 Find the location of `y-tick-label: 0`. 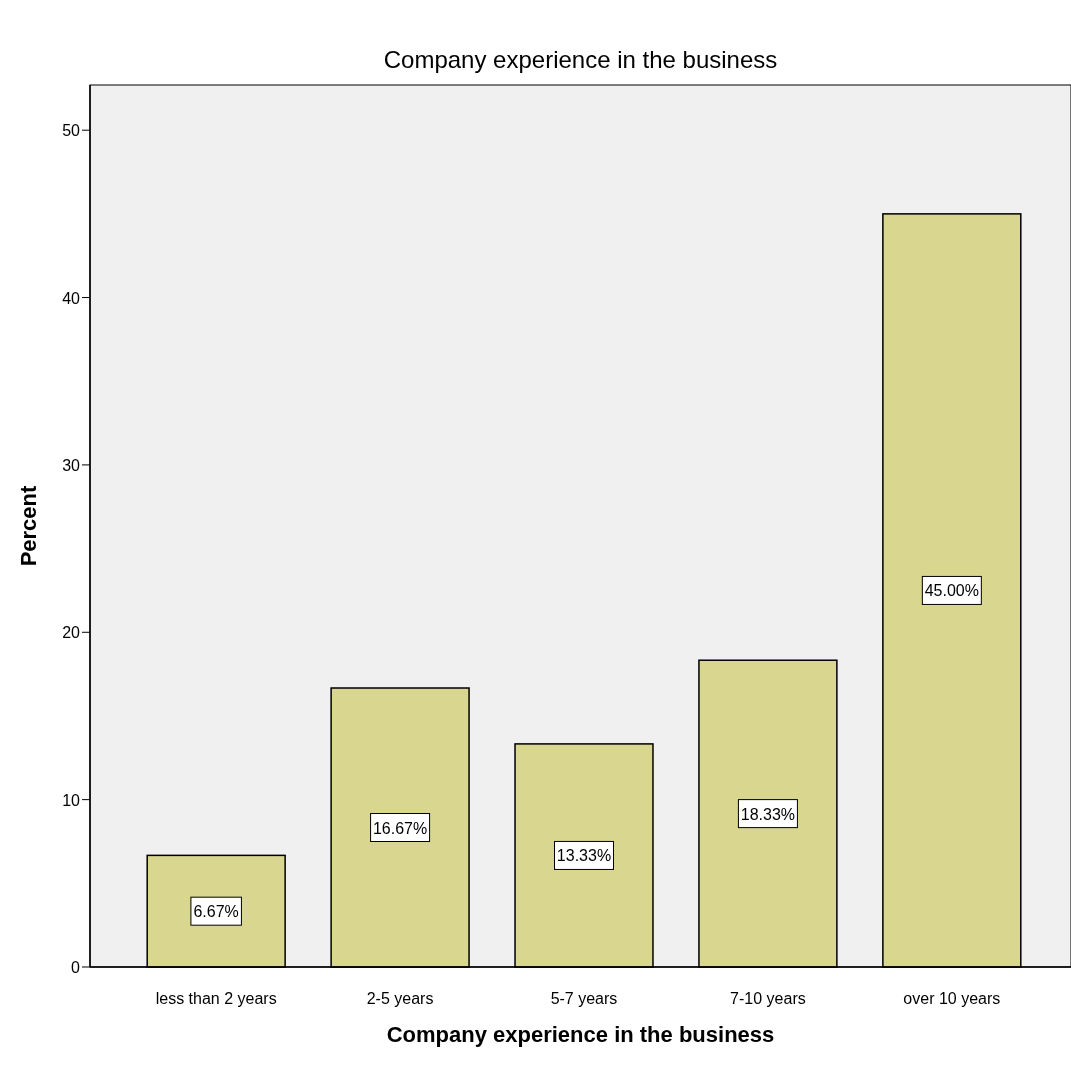

y-tick-label: 0 is located at coordinates (76, 967).